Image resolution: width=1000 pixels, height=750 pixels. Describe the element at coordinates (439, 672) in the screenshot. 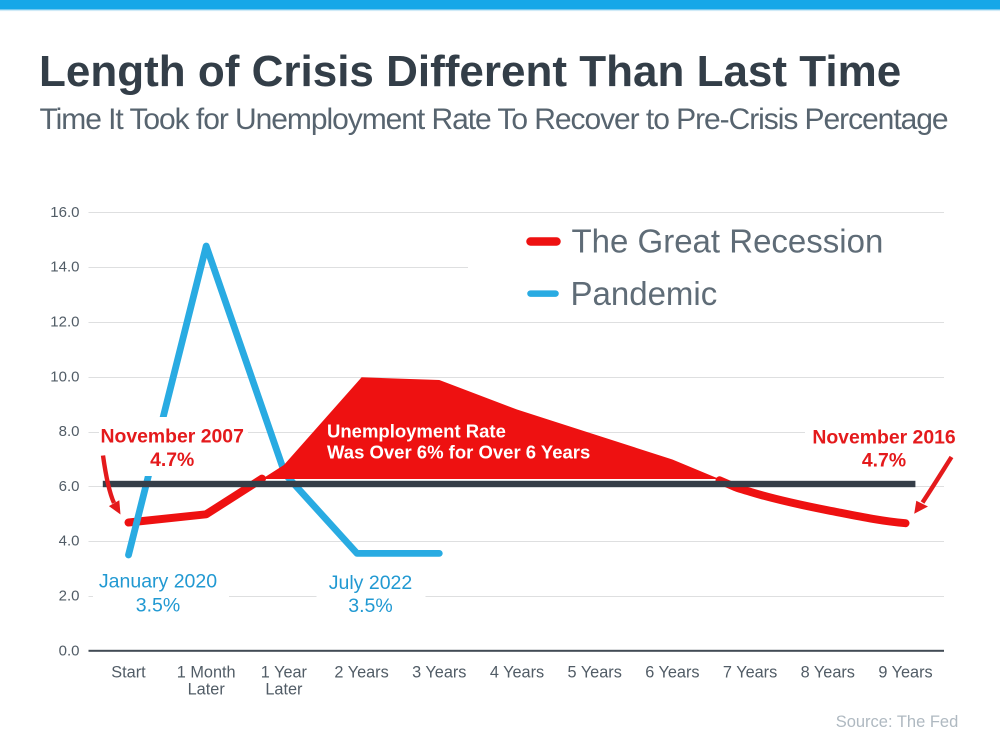

I see `svg-text: 3 Years` at that location.